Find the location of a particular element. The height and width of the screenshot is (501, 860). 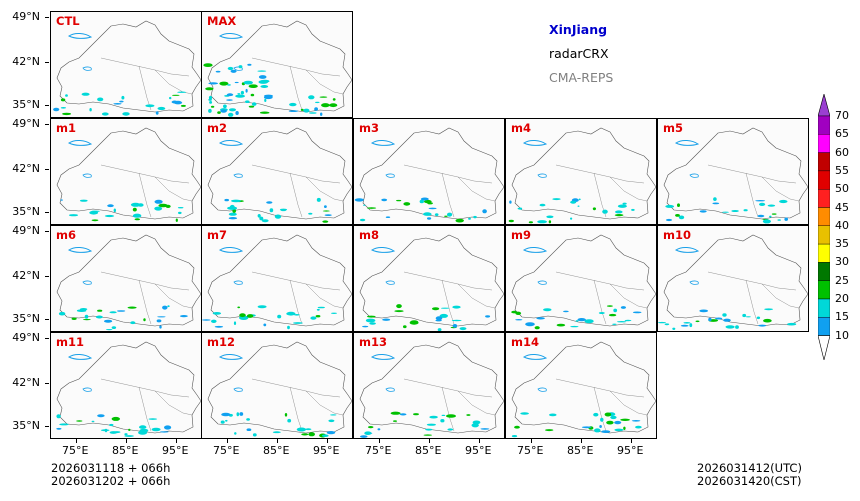

init-cst: 2026031202 + 066h is located at coordinates (111, 481).